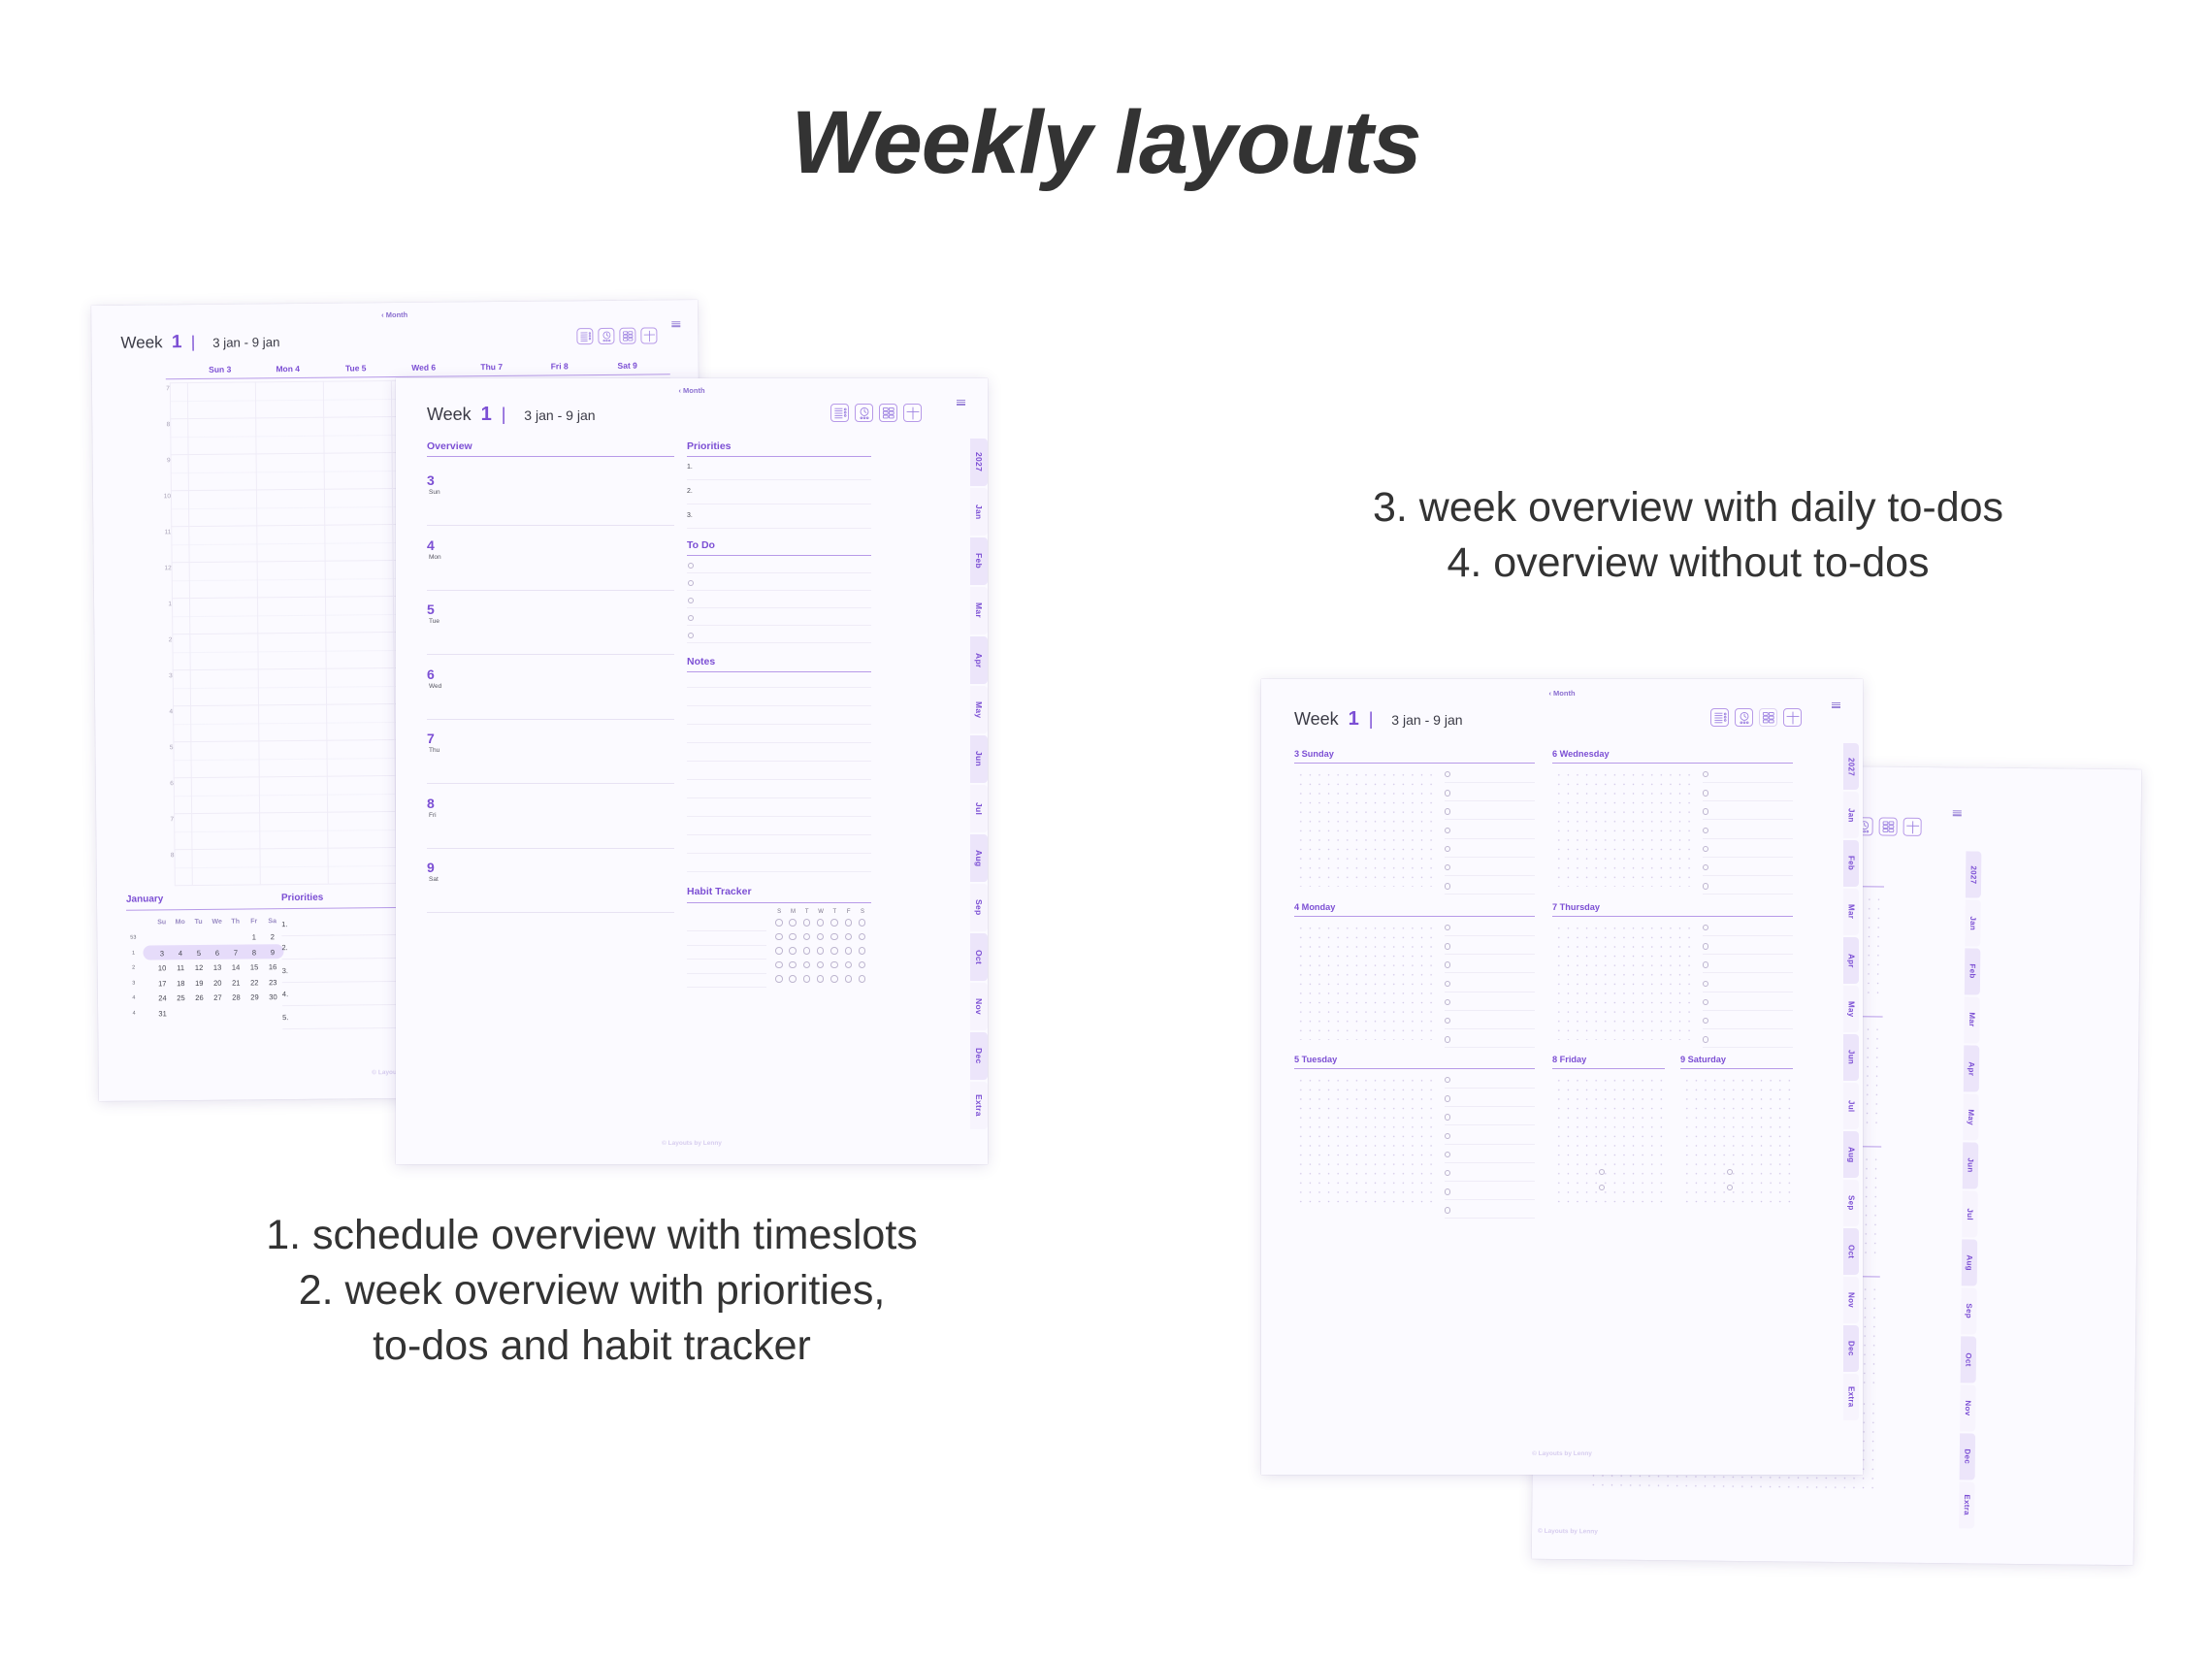 The height and width of the screenshot is (1659, 2212). I want to click on mini-cal-day-18: 18, so click(181, 983).